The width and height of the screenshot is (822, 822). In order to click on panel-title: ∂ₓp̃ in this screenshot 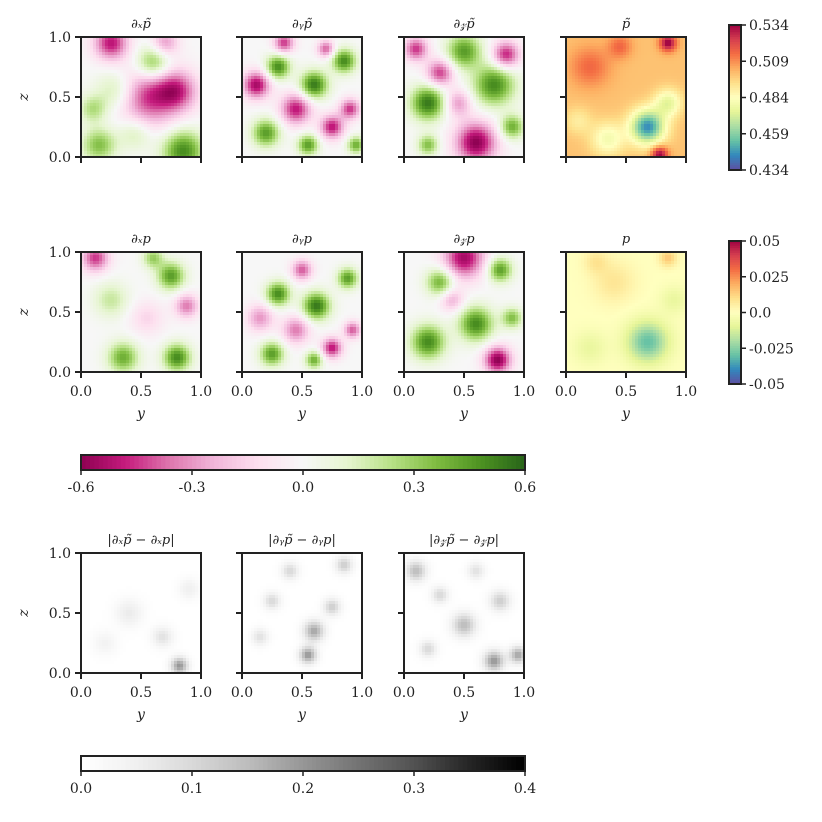, I will do `click(141, 24)`.